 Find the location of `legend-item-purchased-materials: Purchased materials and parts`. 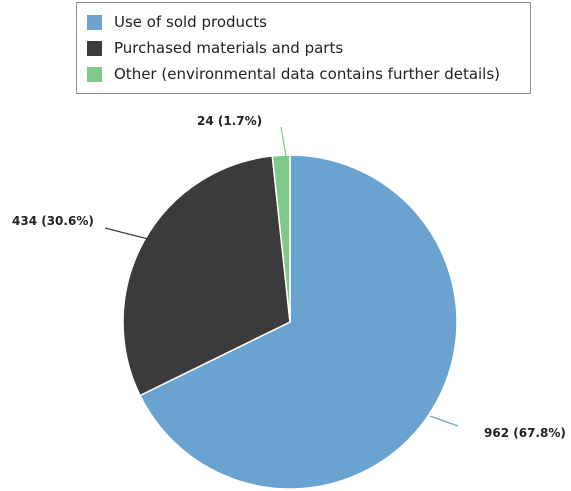

legend-item-purchased-materials: Purchased materials and parts is located at coordinates (303, 48).